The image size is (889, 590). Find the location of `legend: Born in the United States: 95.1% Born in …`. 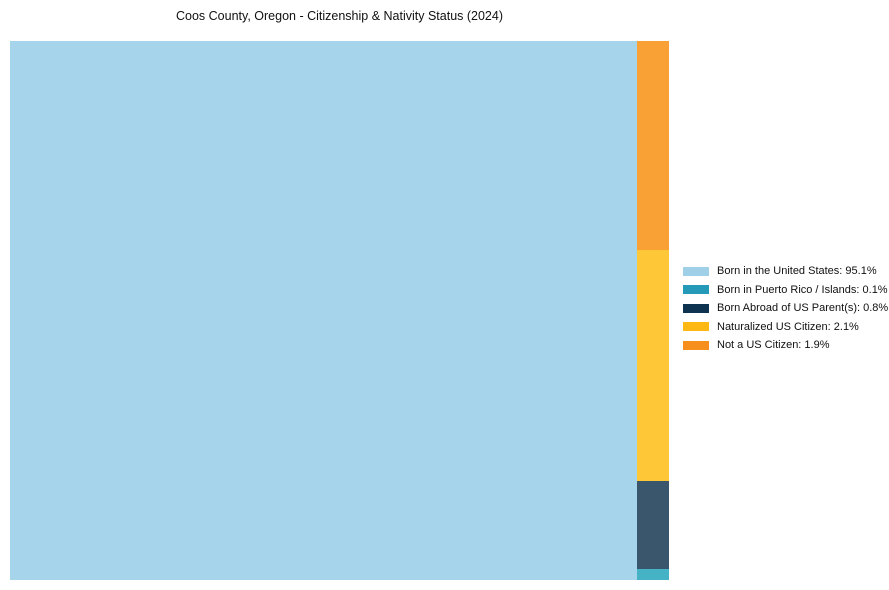

legend: Born in the United States: 95.1% Born in … is located at coordinates (785, 308).